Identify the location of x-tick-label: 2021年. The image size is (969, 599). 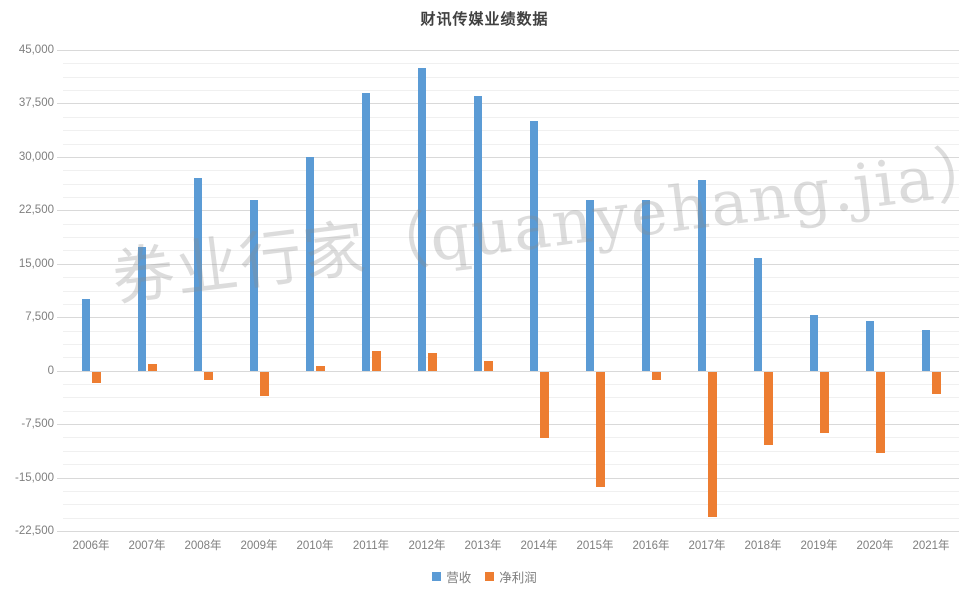
(931, 546).